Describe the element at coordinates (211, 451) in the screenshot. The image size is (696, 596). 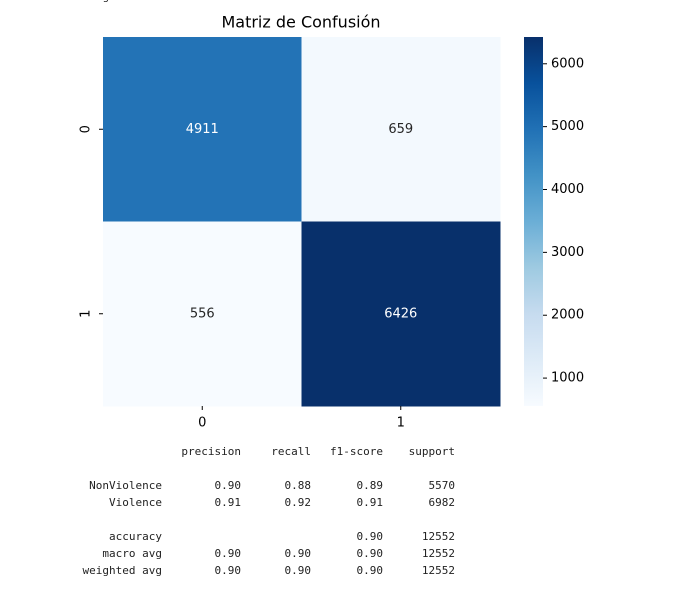
I see `report-column: precision` at that location.